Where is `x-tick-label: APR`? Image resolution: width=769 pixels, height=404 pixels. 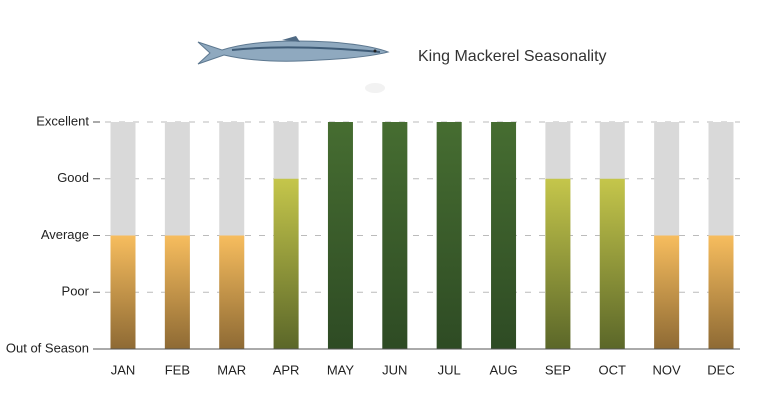 x-tick-label: APR is located at coordinates (286, 369).